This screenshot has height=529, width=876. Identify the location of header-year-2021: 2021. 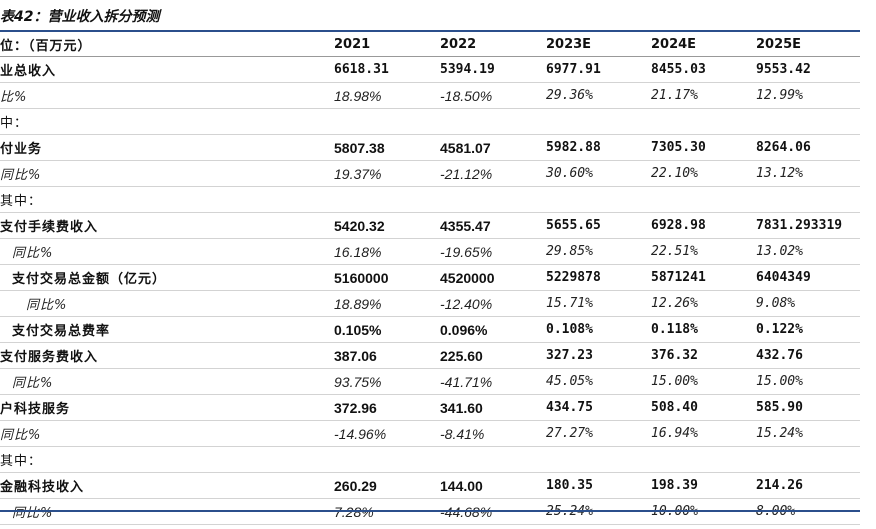
(385, 44).